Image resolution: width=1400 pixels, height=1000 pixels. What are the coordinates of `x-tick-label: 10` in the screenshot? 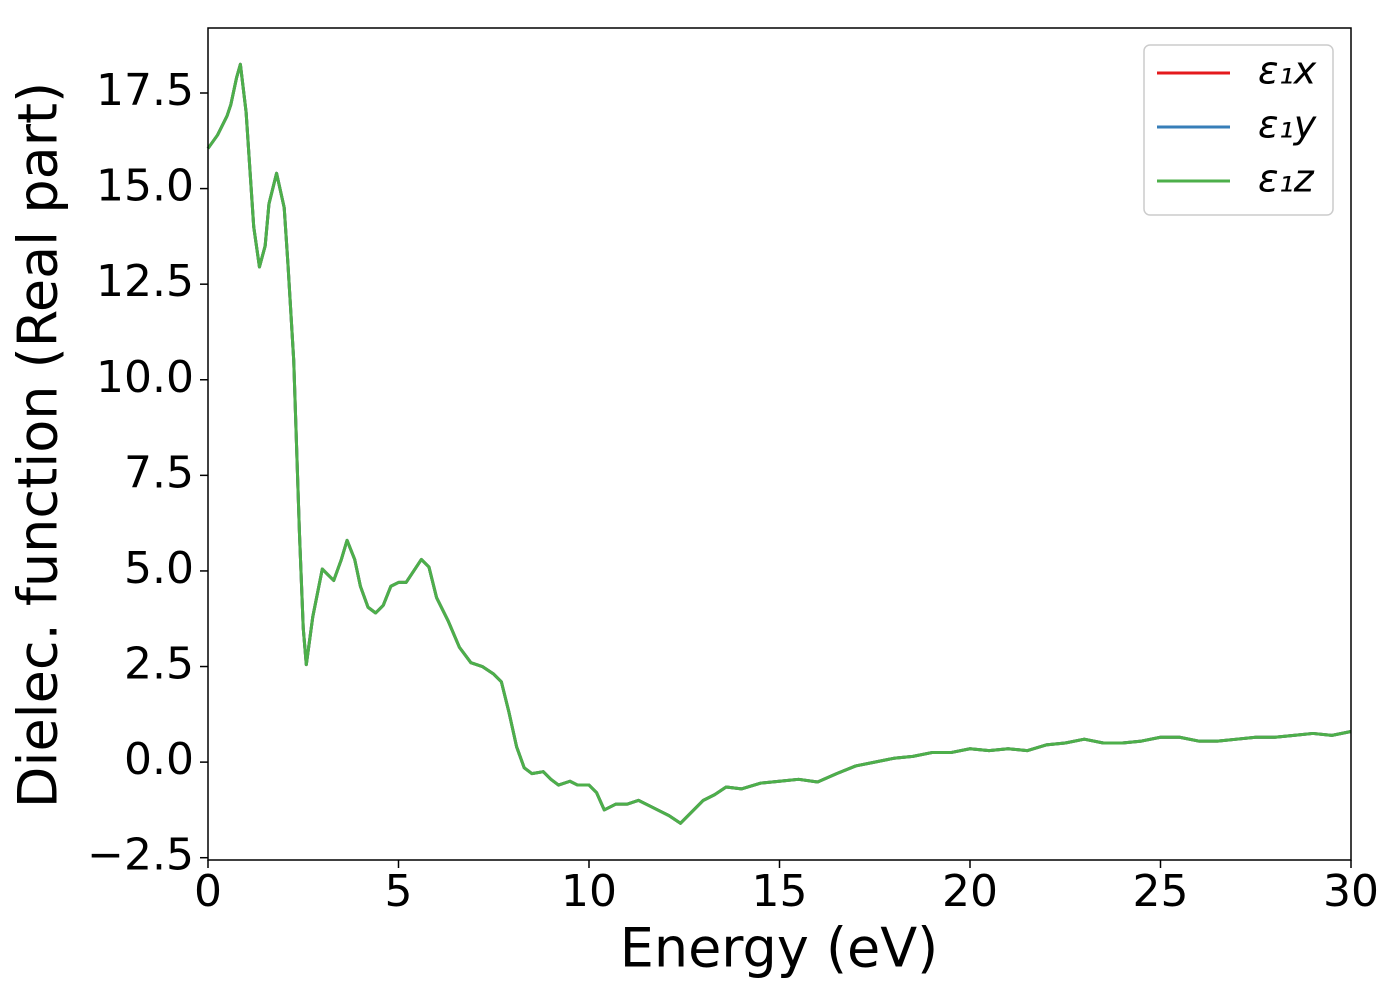 It's located at (589, 891).